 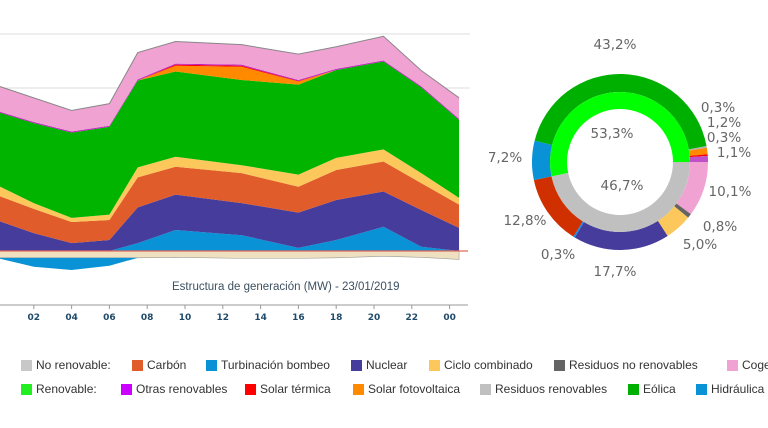 I want to click on donut-label-no-renovable: 46,7%, so click(x=622, y=186).